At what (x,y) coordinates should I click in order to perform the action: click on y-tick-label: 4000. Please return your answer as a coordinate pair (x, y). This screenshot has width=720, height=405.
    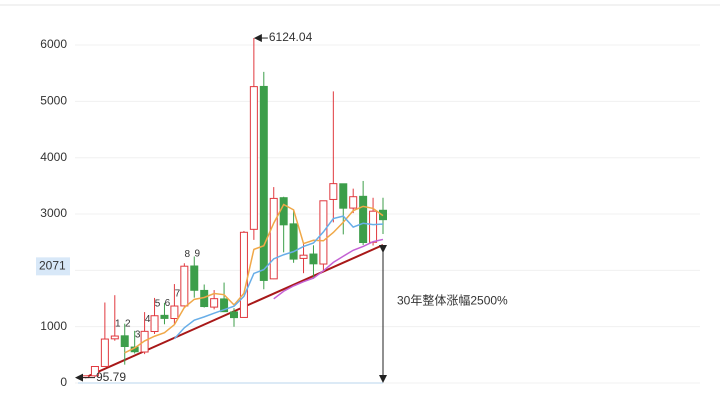
    Looking at the image, I should click on (53, 157).